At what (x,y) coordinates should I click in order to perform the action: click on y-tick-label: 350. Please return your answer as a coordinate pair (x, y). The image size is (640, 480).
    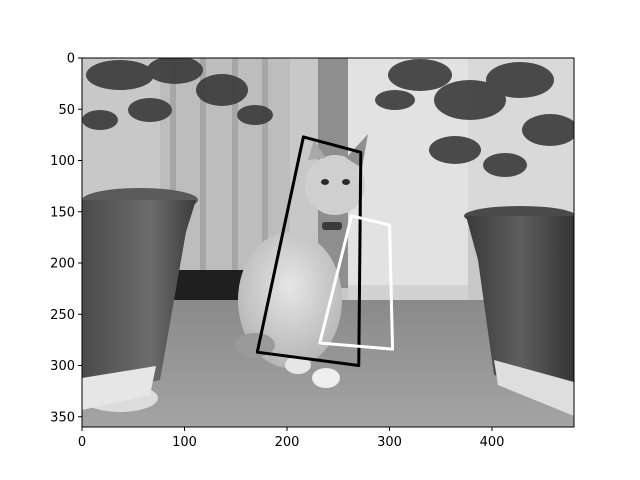
    Looking at the image, I should click on (62, 417).